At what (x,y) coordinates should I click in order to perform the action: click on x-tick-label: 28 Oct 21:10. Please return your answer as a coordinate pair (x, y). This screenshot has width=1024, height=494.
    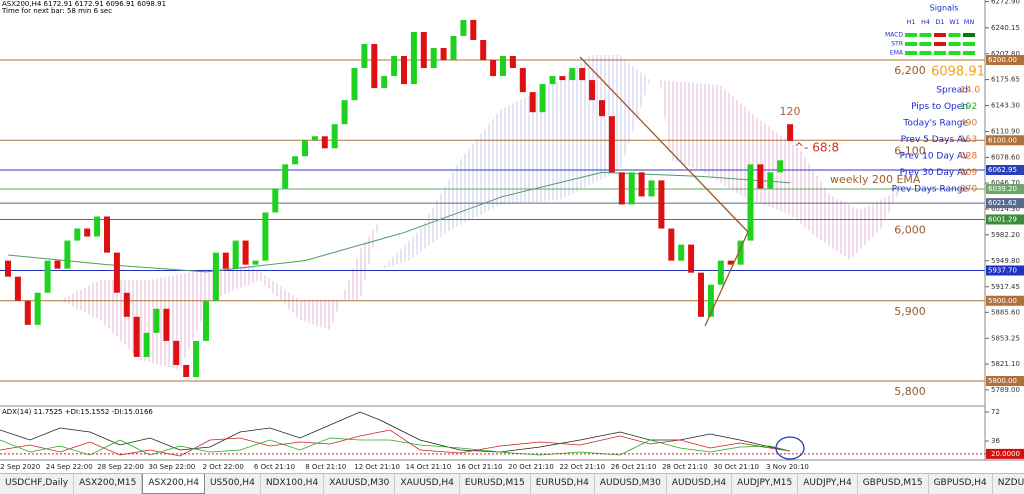
    Looking at the image, I should click on (685, 467).